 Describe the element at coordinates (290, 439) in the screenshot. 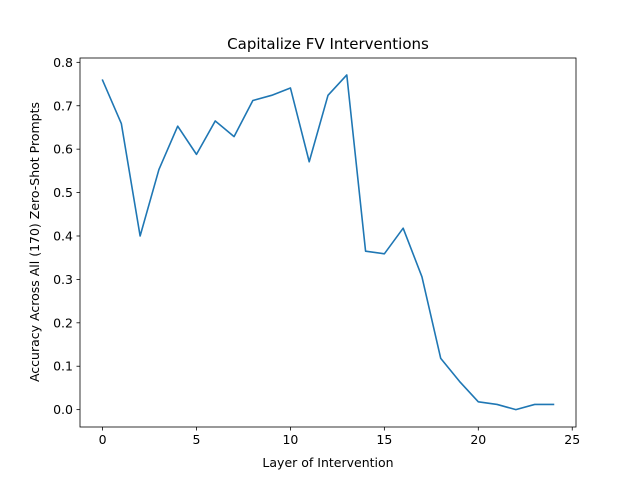

I see `x-tick-label: 10` at that location.